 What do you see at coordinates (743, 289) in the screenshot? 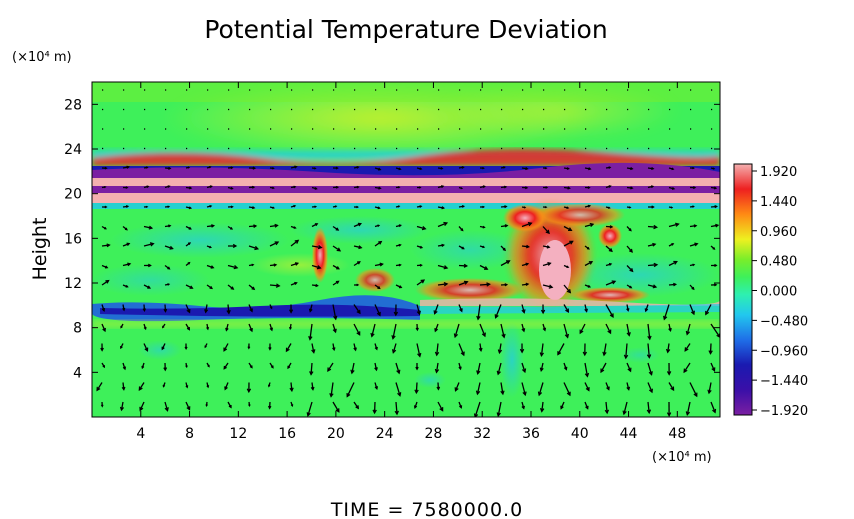
I see `colorbar-gradient` at bounding box center [743, 289].